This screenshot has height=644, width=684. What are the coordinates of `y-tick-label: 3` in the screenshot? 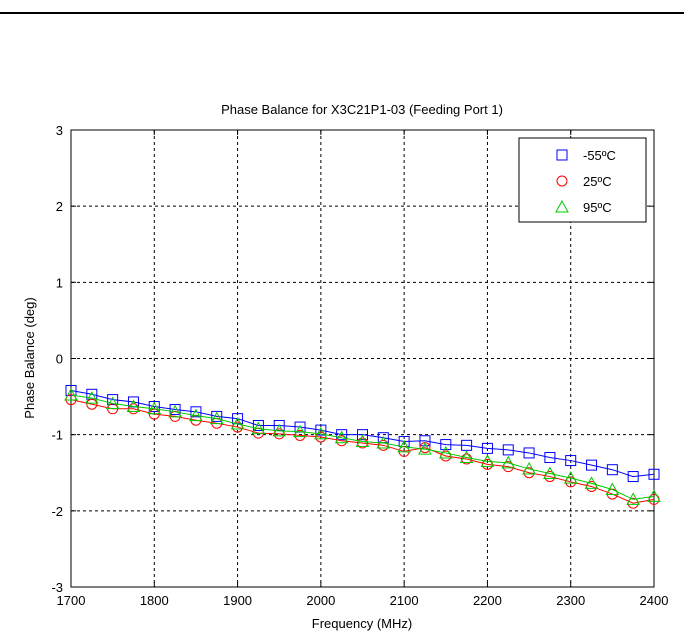 It's located at (59, 130).